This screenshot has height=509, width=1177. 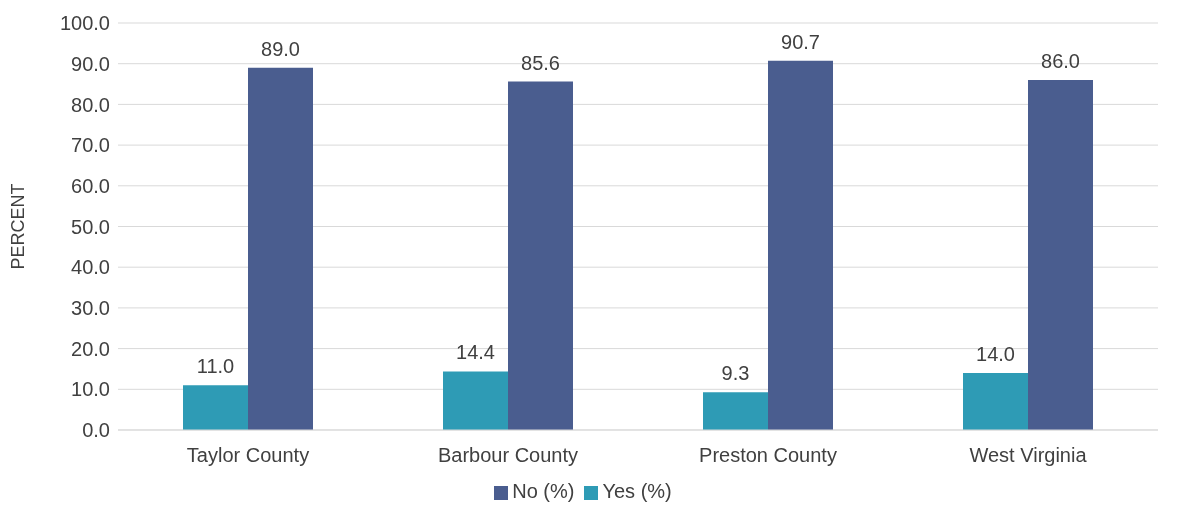 I want to click on x-tick-label: Barbour County, so click(x=508, y=455).